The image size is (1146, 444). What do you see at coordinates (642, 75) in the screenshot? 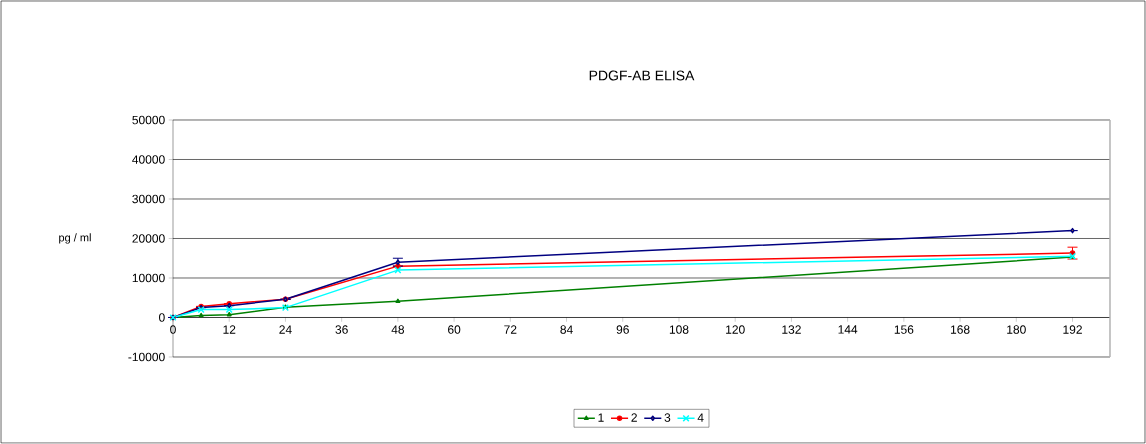
I see `chart-title: PDGF-AB ELISA` at bounding box center [642, 75].